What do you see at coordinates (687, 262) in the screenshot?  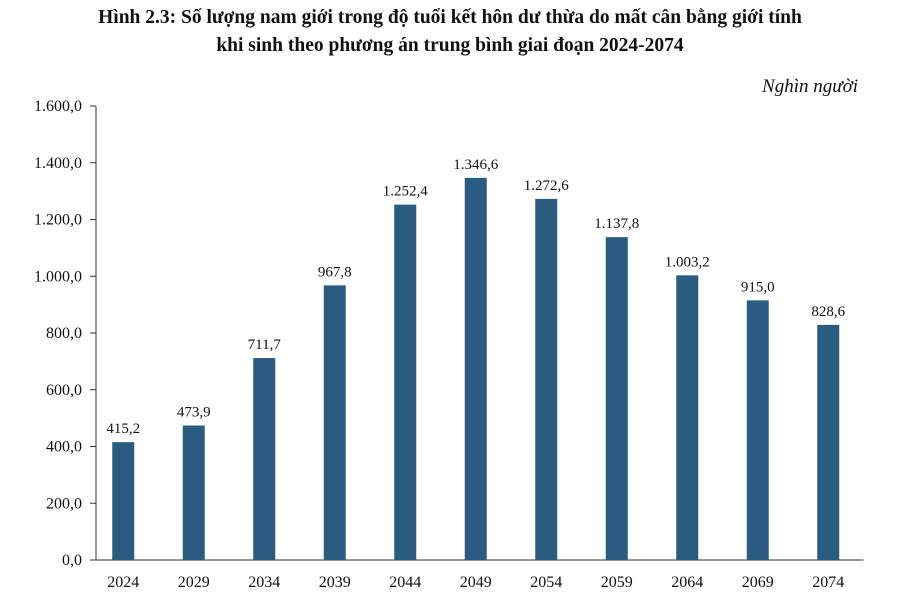 I see `data-label-2064: 1.003,2` at bounding box center [687, 262].